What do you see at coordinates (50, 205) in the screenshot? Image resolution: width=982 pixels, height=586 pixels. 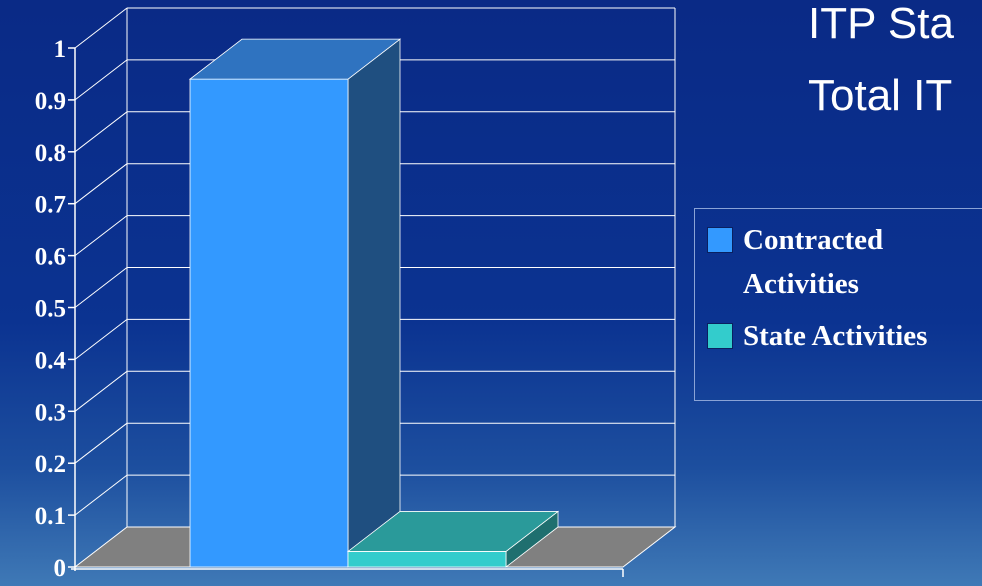 I see `y-tick-label: 0.7` at bounding box center [50, 205].